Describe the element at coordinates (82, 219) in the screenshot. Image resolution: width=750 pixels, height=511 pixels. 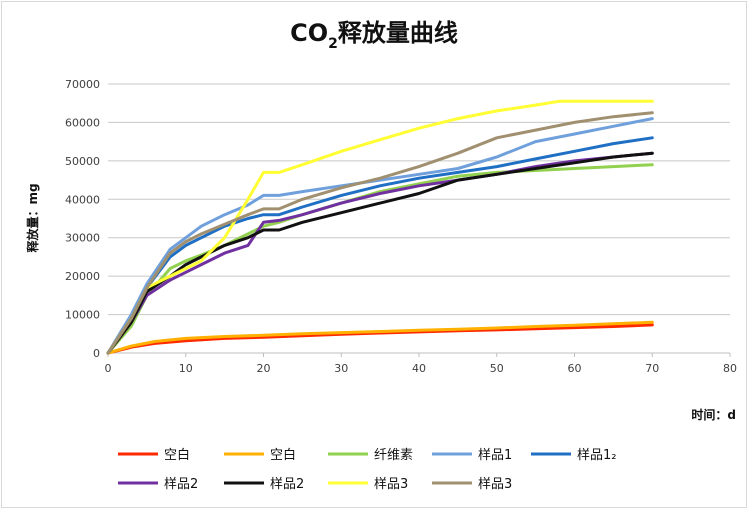
I see `y-tick-labels: 0 10000 20000 30000 40000 50000 60000 70000` at that location.